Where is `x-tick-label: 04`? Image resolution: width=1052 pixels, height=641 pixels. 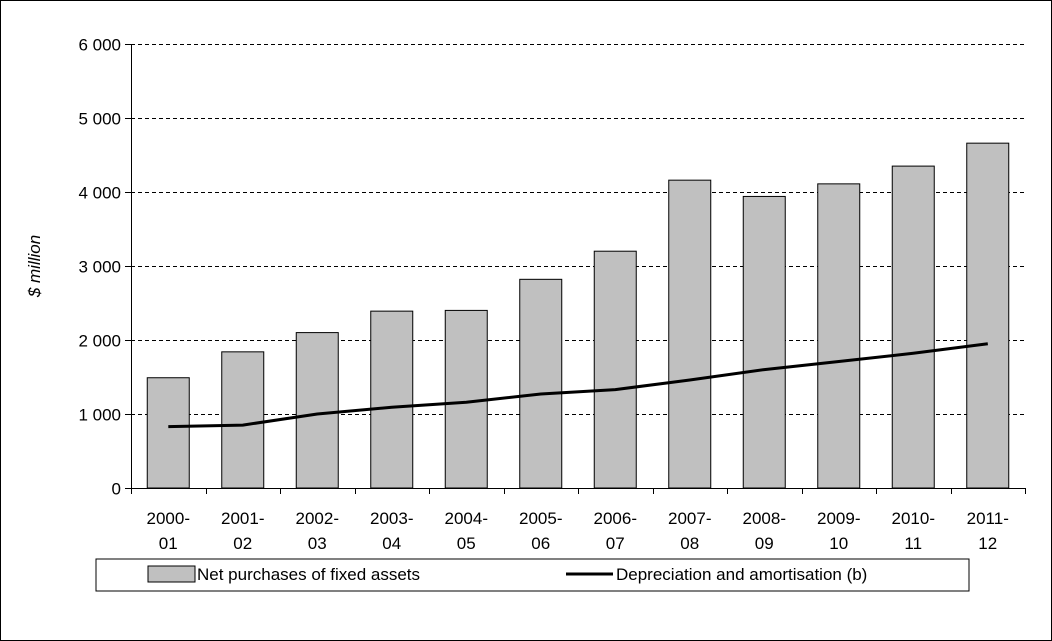
x-tick-label: 04 is located at coordinates (391, 543).